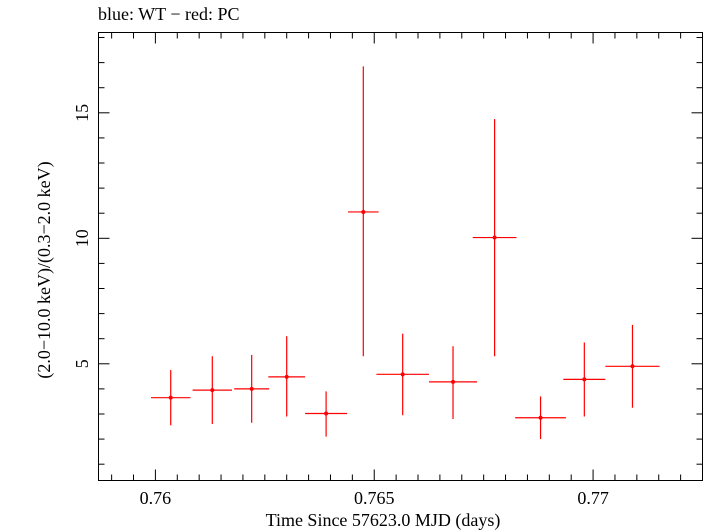  I want to click on y-axis-label: (2.0−10.0 keV)/(0.3−2.0 keV), so click(44, 269).